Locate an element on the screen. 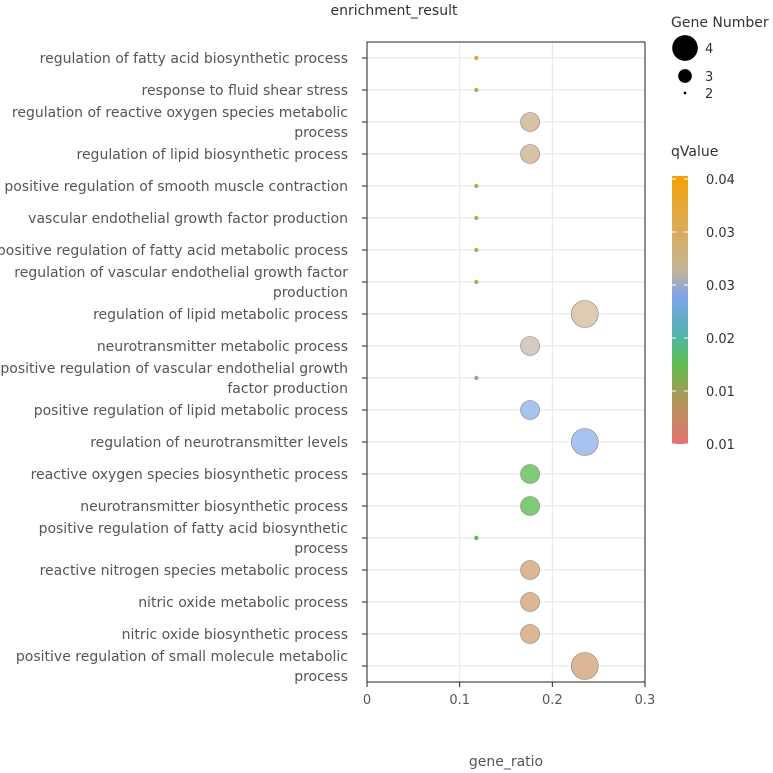  color-legend-label: 0.04 is located at coordinates (720, 180).